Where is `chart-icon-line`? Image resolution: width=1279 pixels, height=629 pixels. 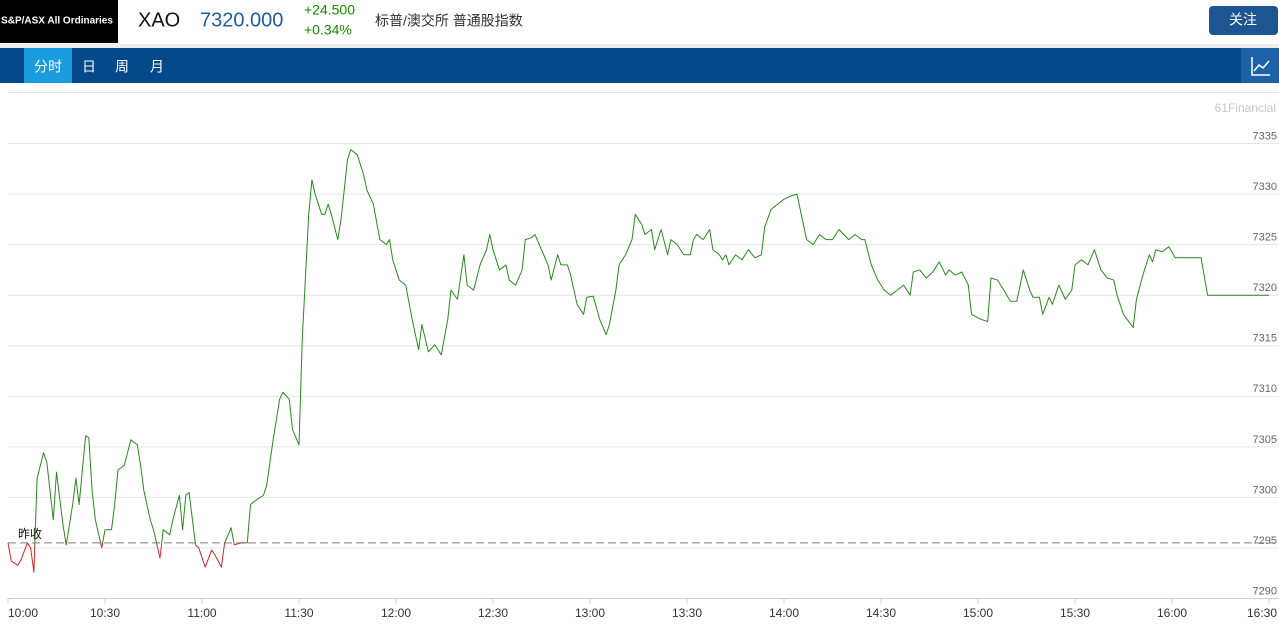
chart-icon-line is located at coordinates (1261, 66).